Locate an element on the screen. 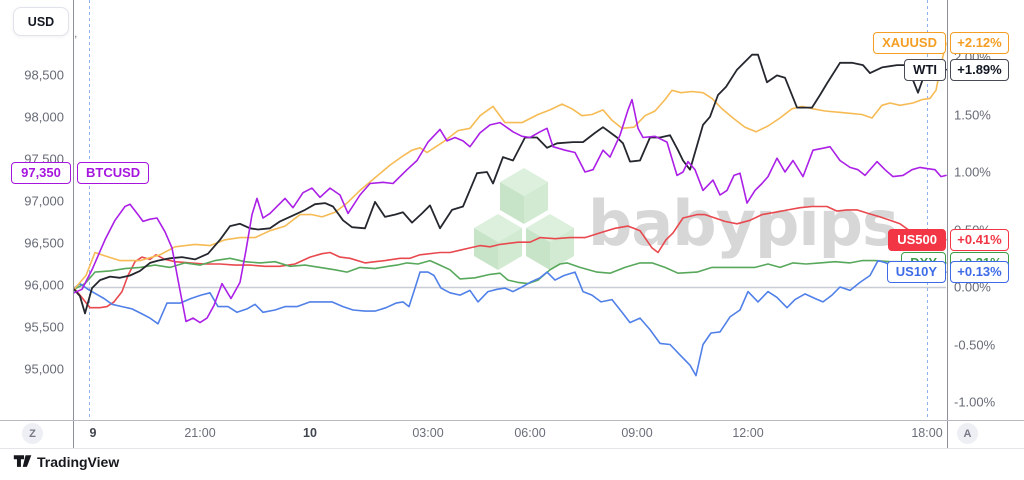 This screenshot has height=480, width=1024. price-tick-label: 98,000 is located at coordinates (44, 117).